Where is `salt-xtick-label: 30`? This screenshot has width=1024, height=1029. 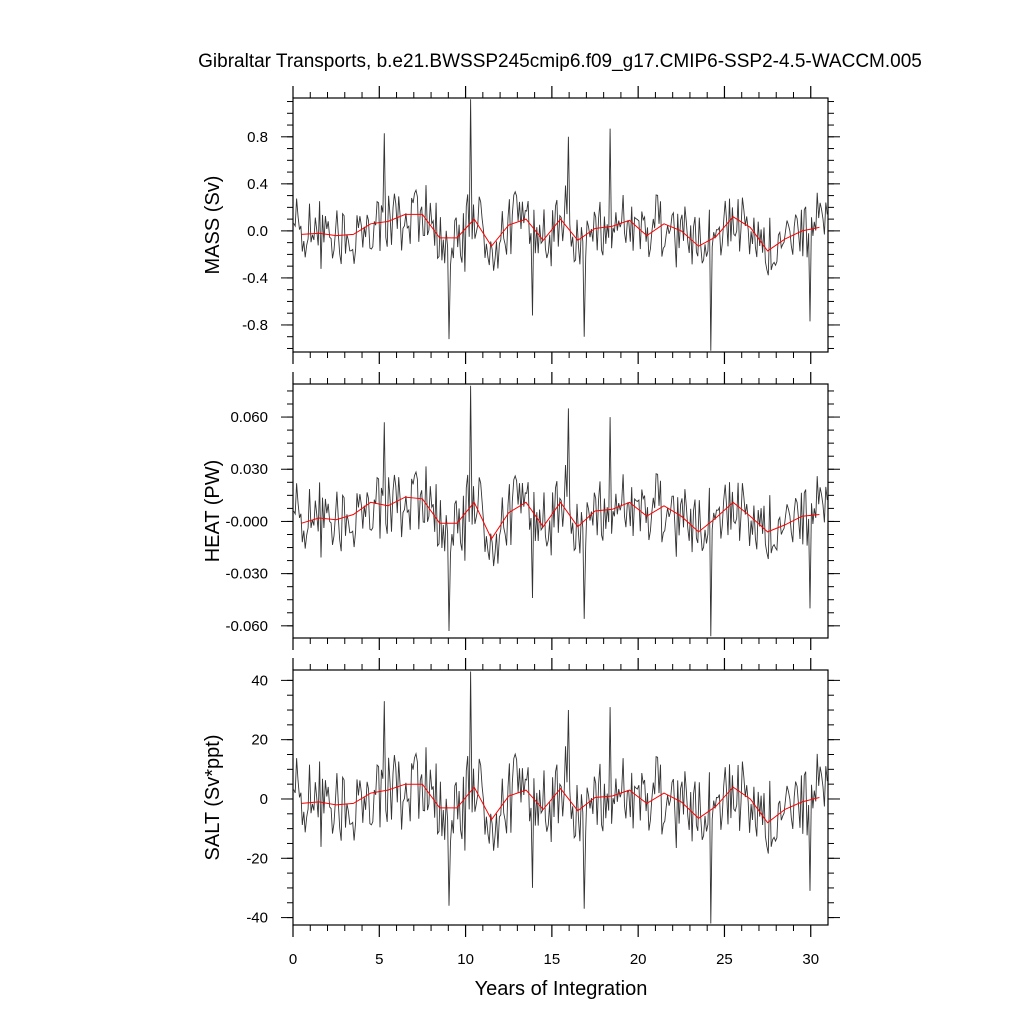
salt-xtick-label: 30 is located at coordinates (810, 959).